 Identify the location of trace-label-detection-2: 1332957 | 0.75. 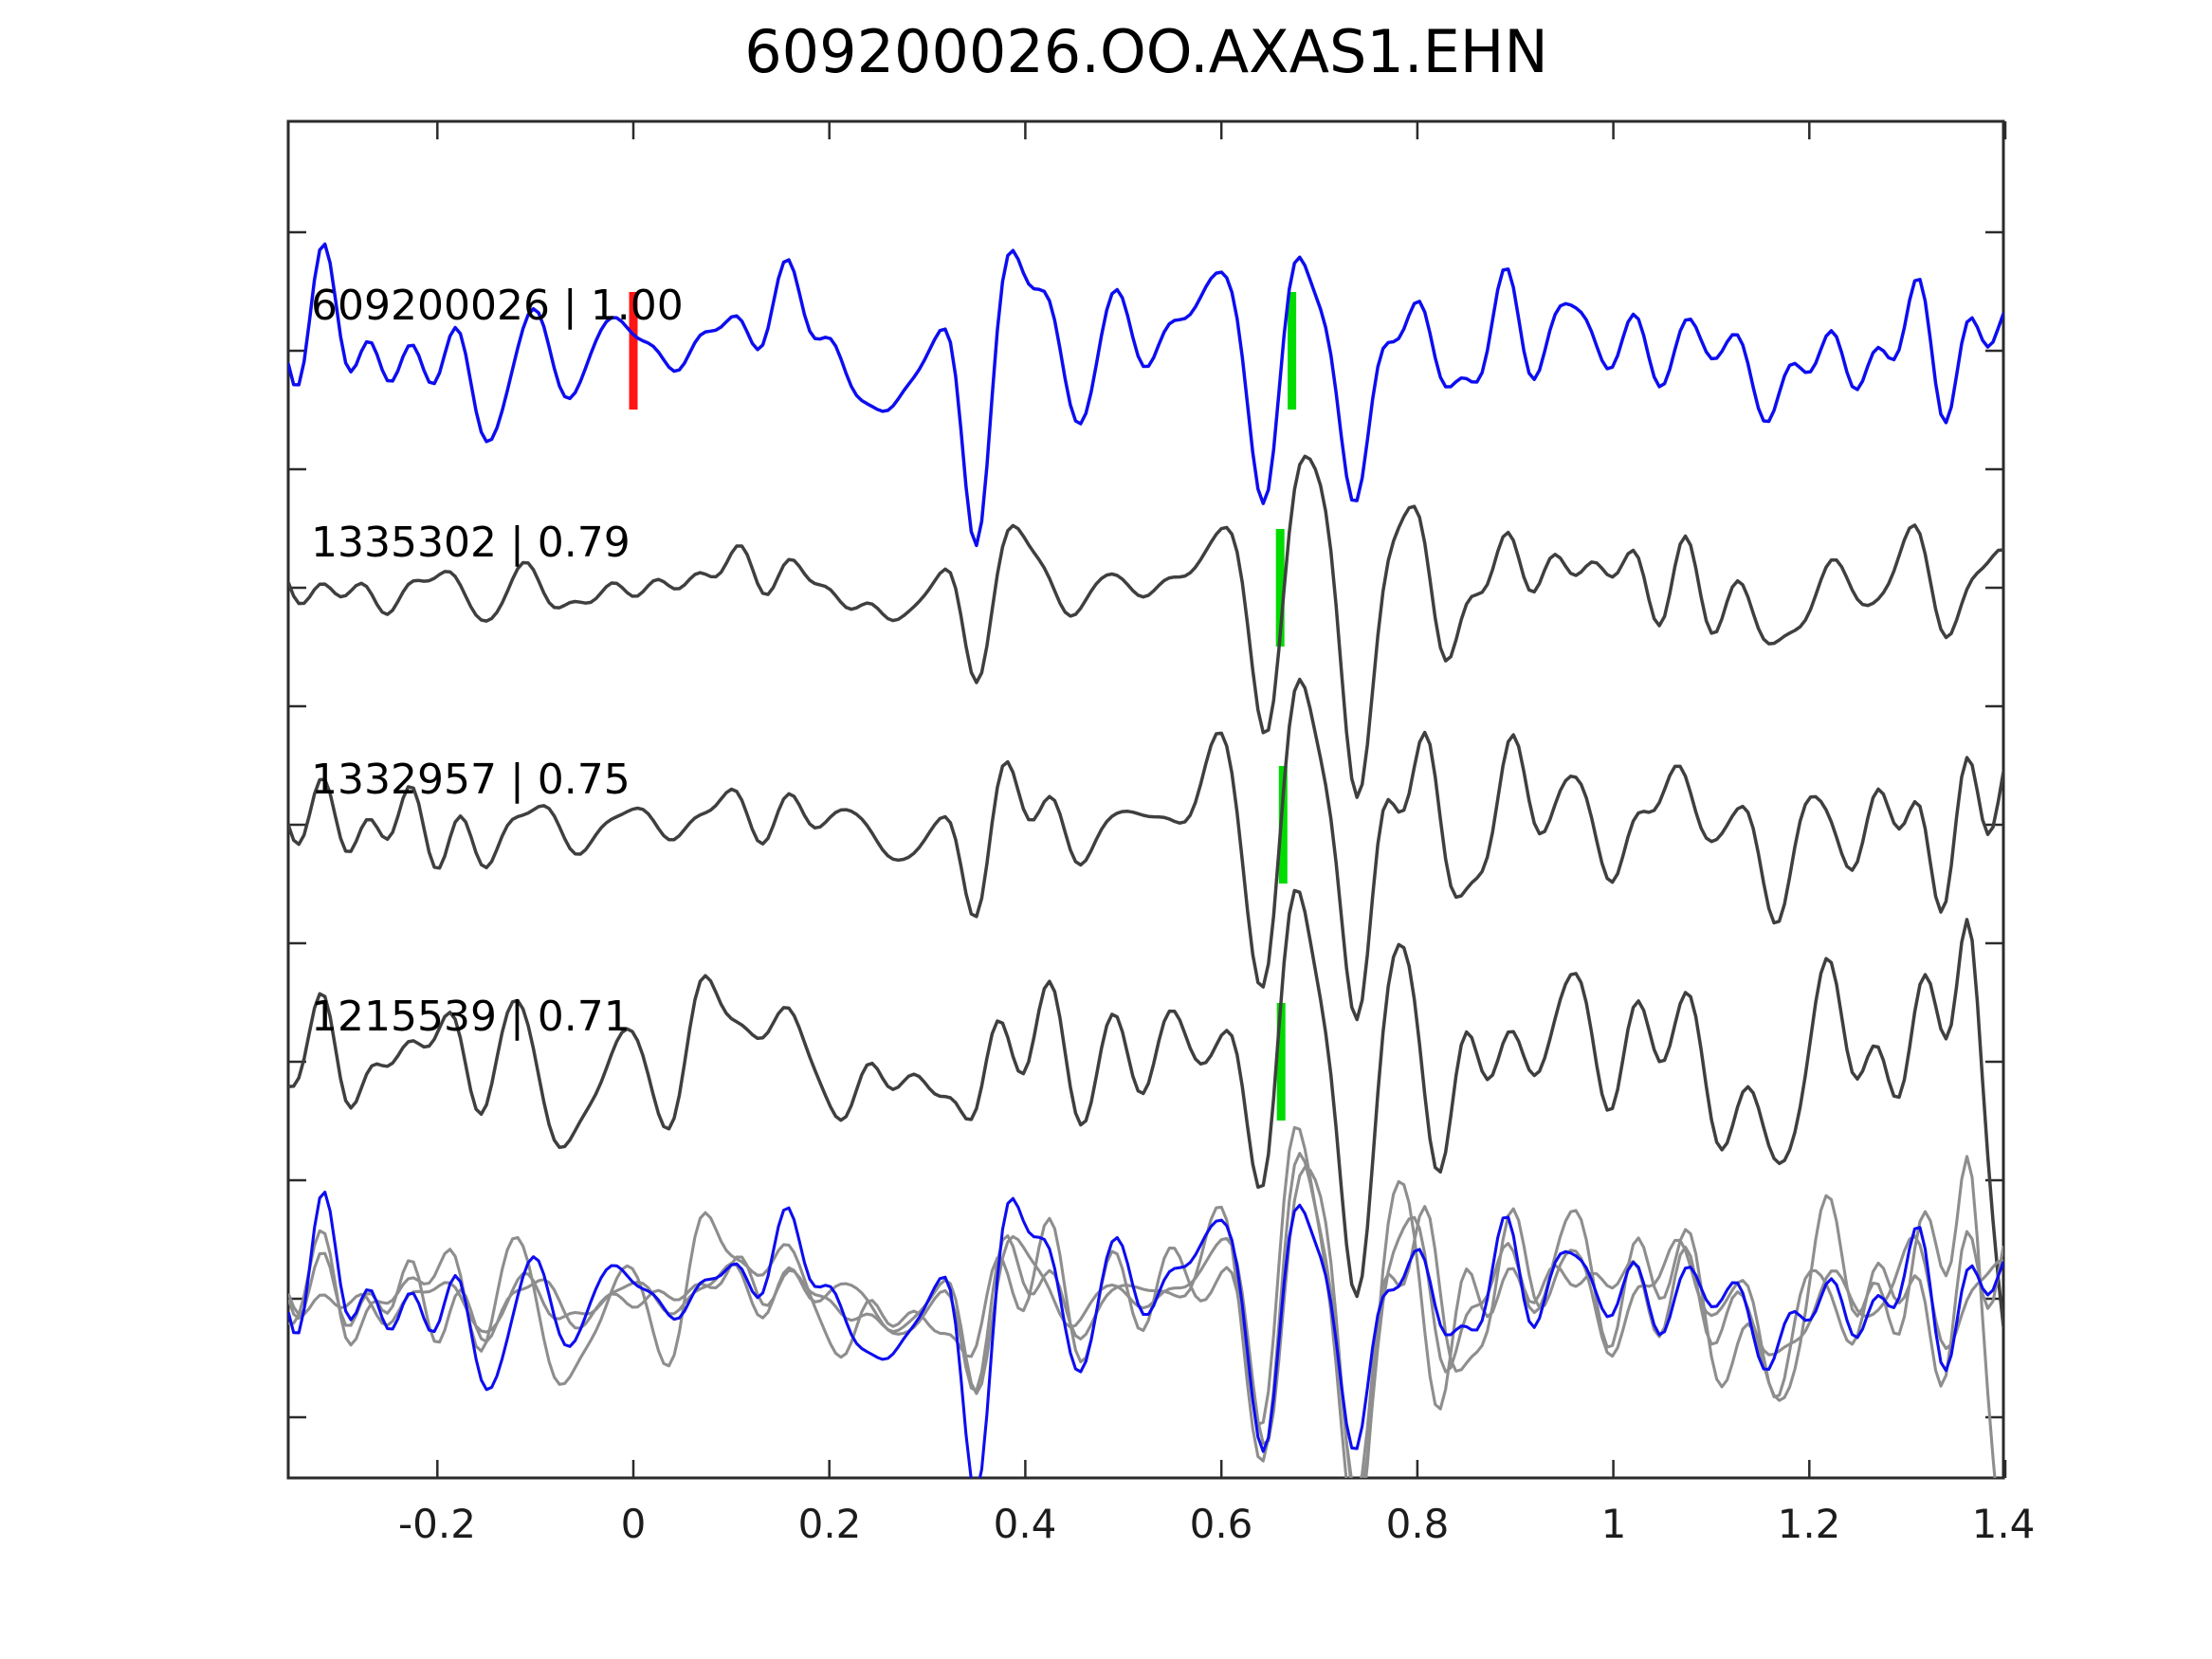
(471, 780).